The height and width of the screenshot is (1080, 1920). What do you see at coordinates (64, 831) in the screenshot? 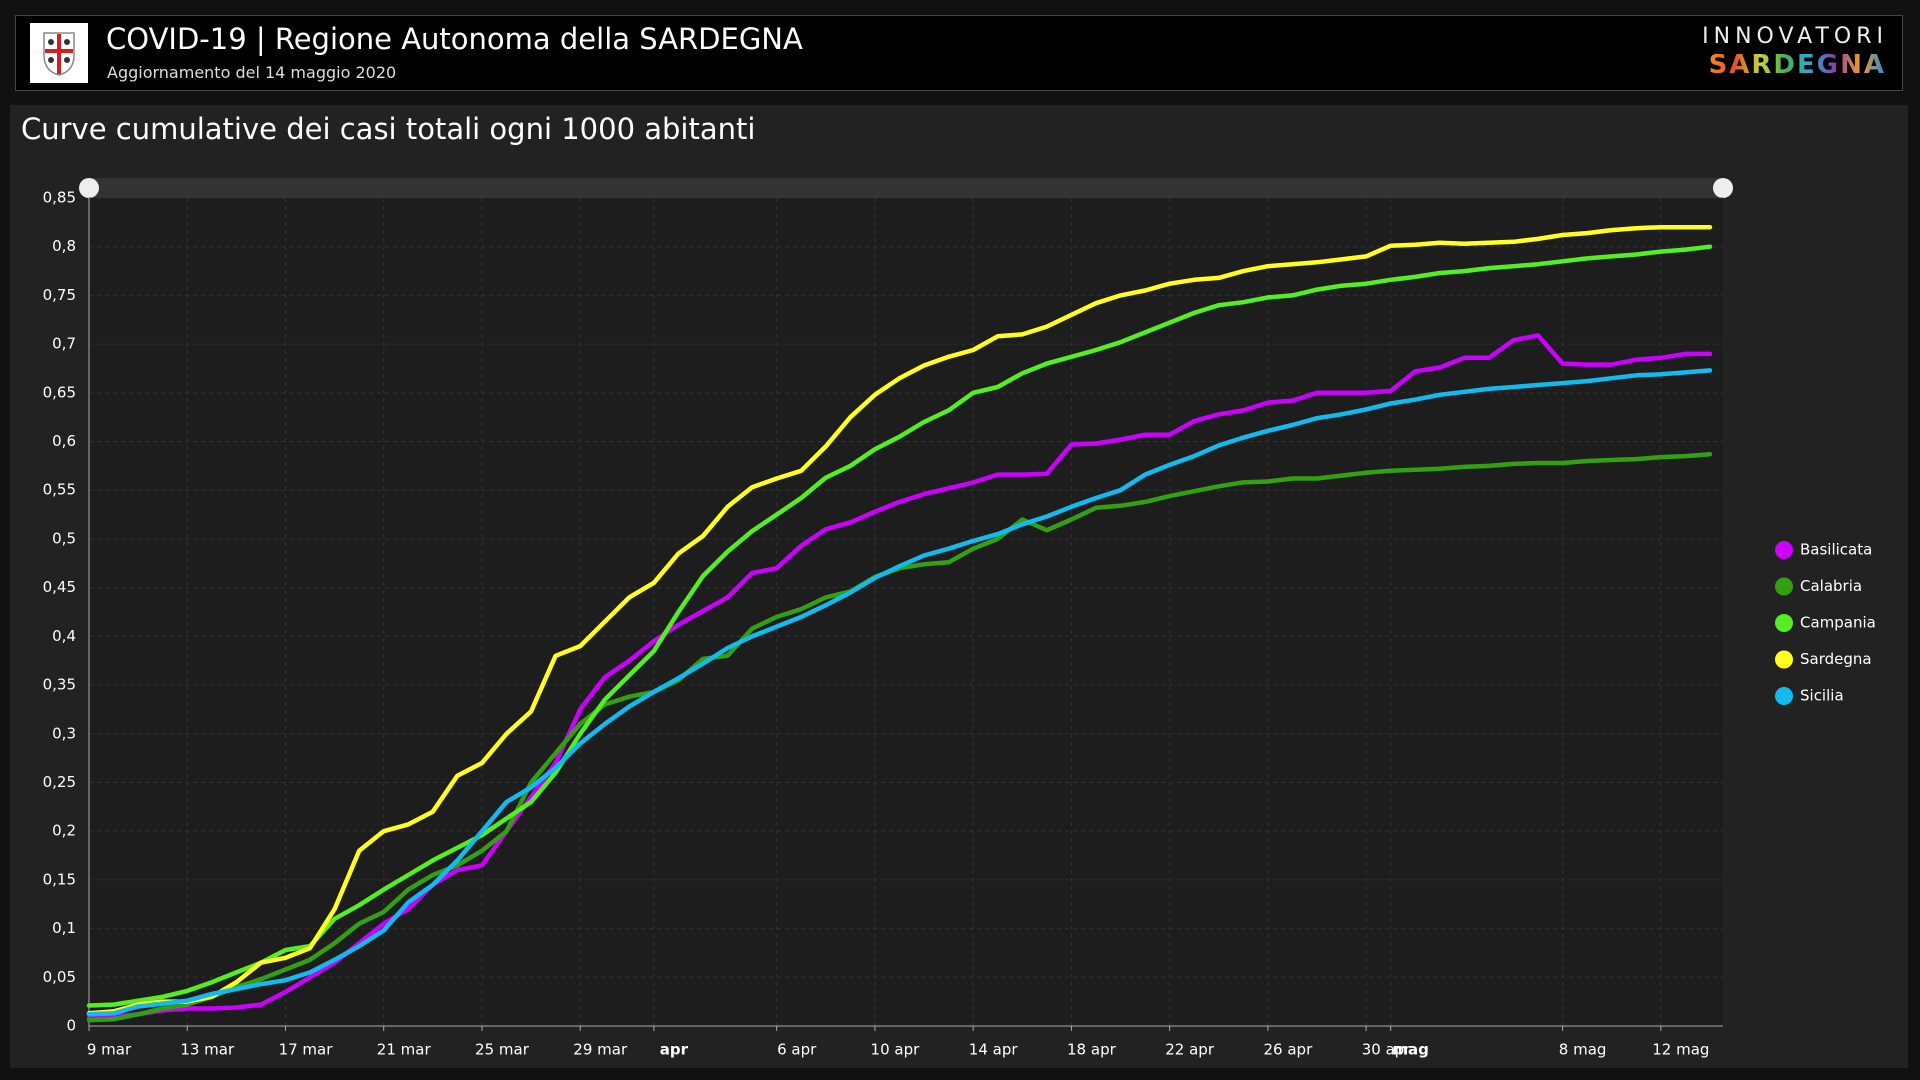
I see `y-tick-label: 0,2` at bounding box center [64, 831].